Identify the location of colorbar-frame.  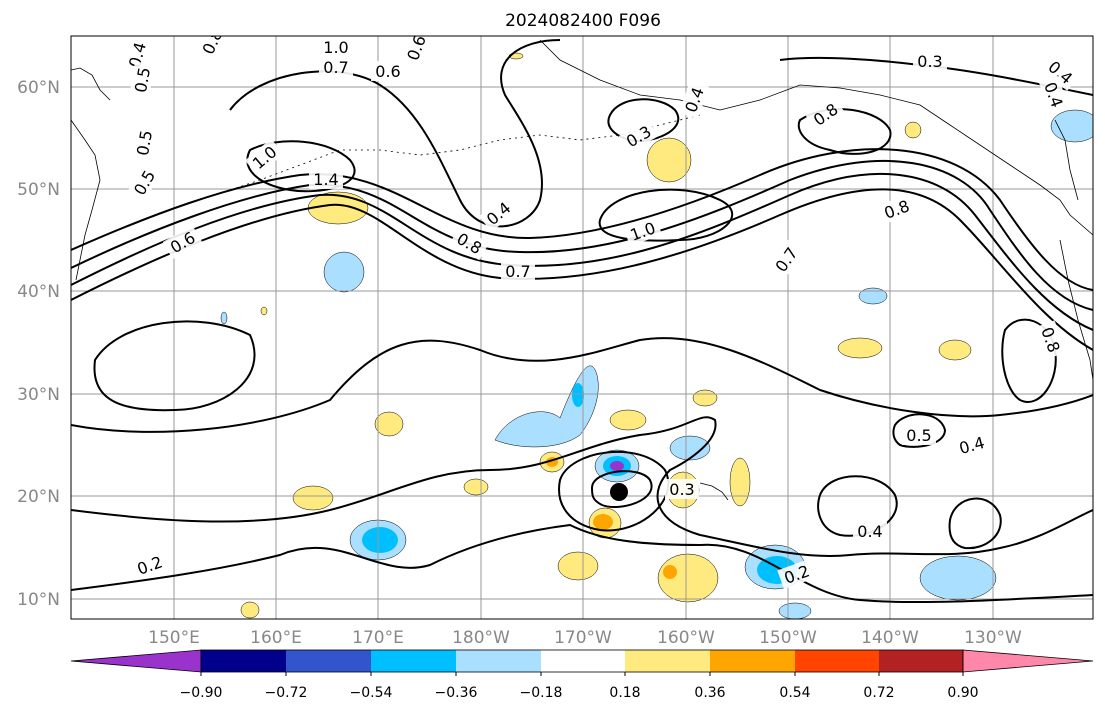
(582, 661).